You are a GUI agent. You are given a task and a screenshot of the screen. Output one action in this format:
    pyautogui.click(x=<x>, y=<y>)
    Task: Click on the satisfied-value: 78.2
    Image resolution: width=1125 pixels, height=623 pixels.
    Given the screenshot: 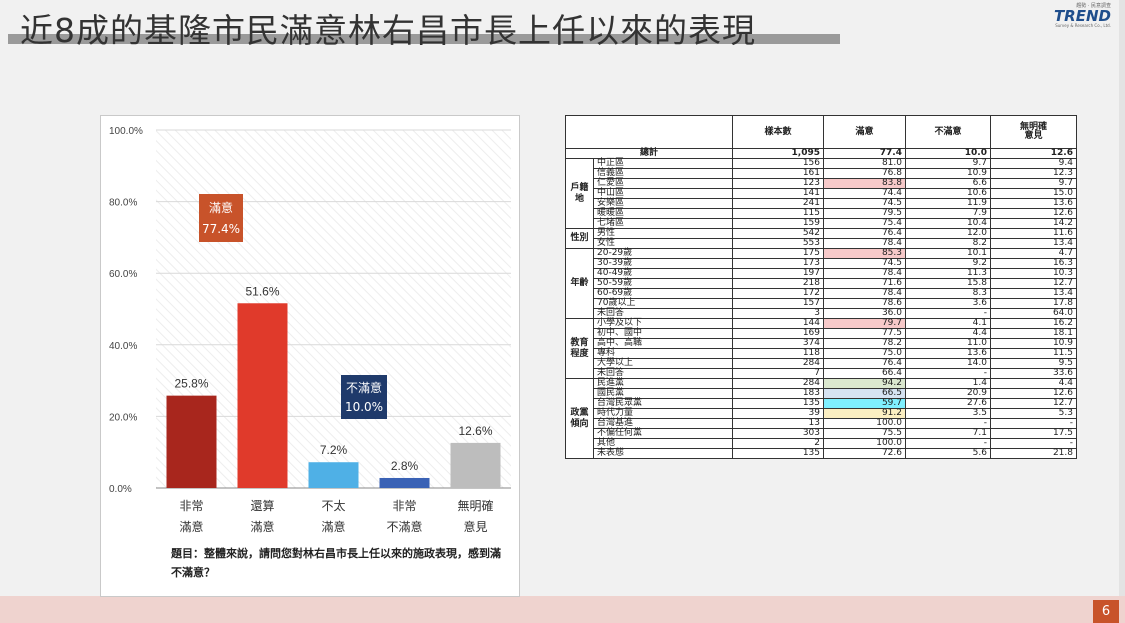 What is the action you would take?
    pyautogui.click(x=864, y=343)
    